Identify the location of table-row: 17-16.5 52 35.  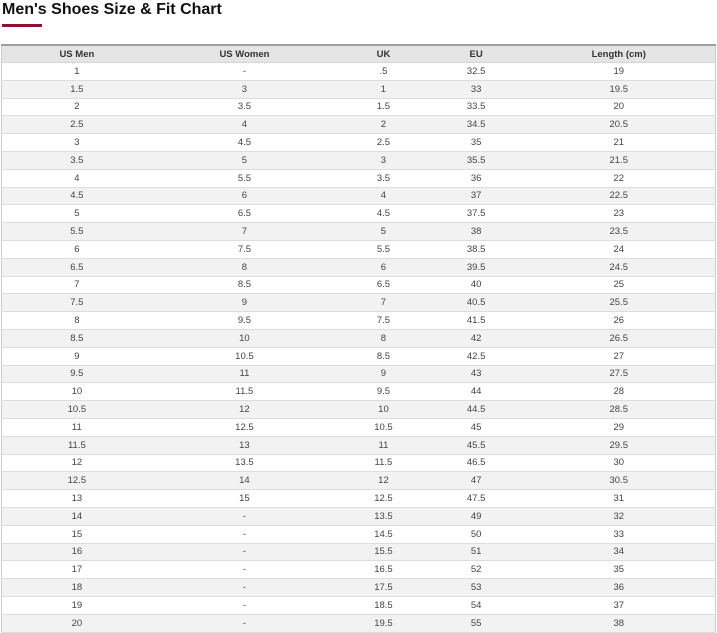
(358, 570).